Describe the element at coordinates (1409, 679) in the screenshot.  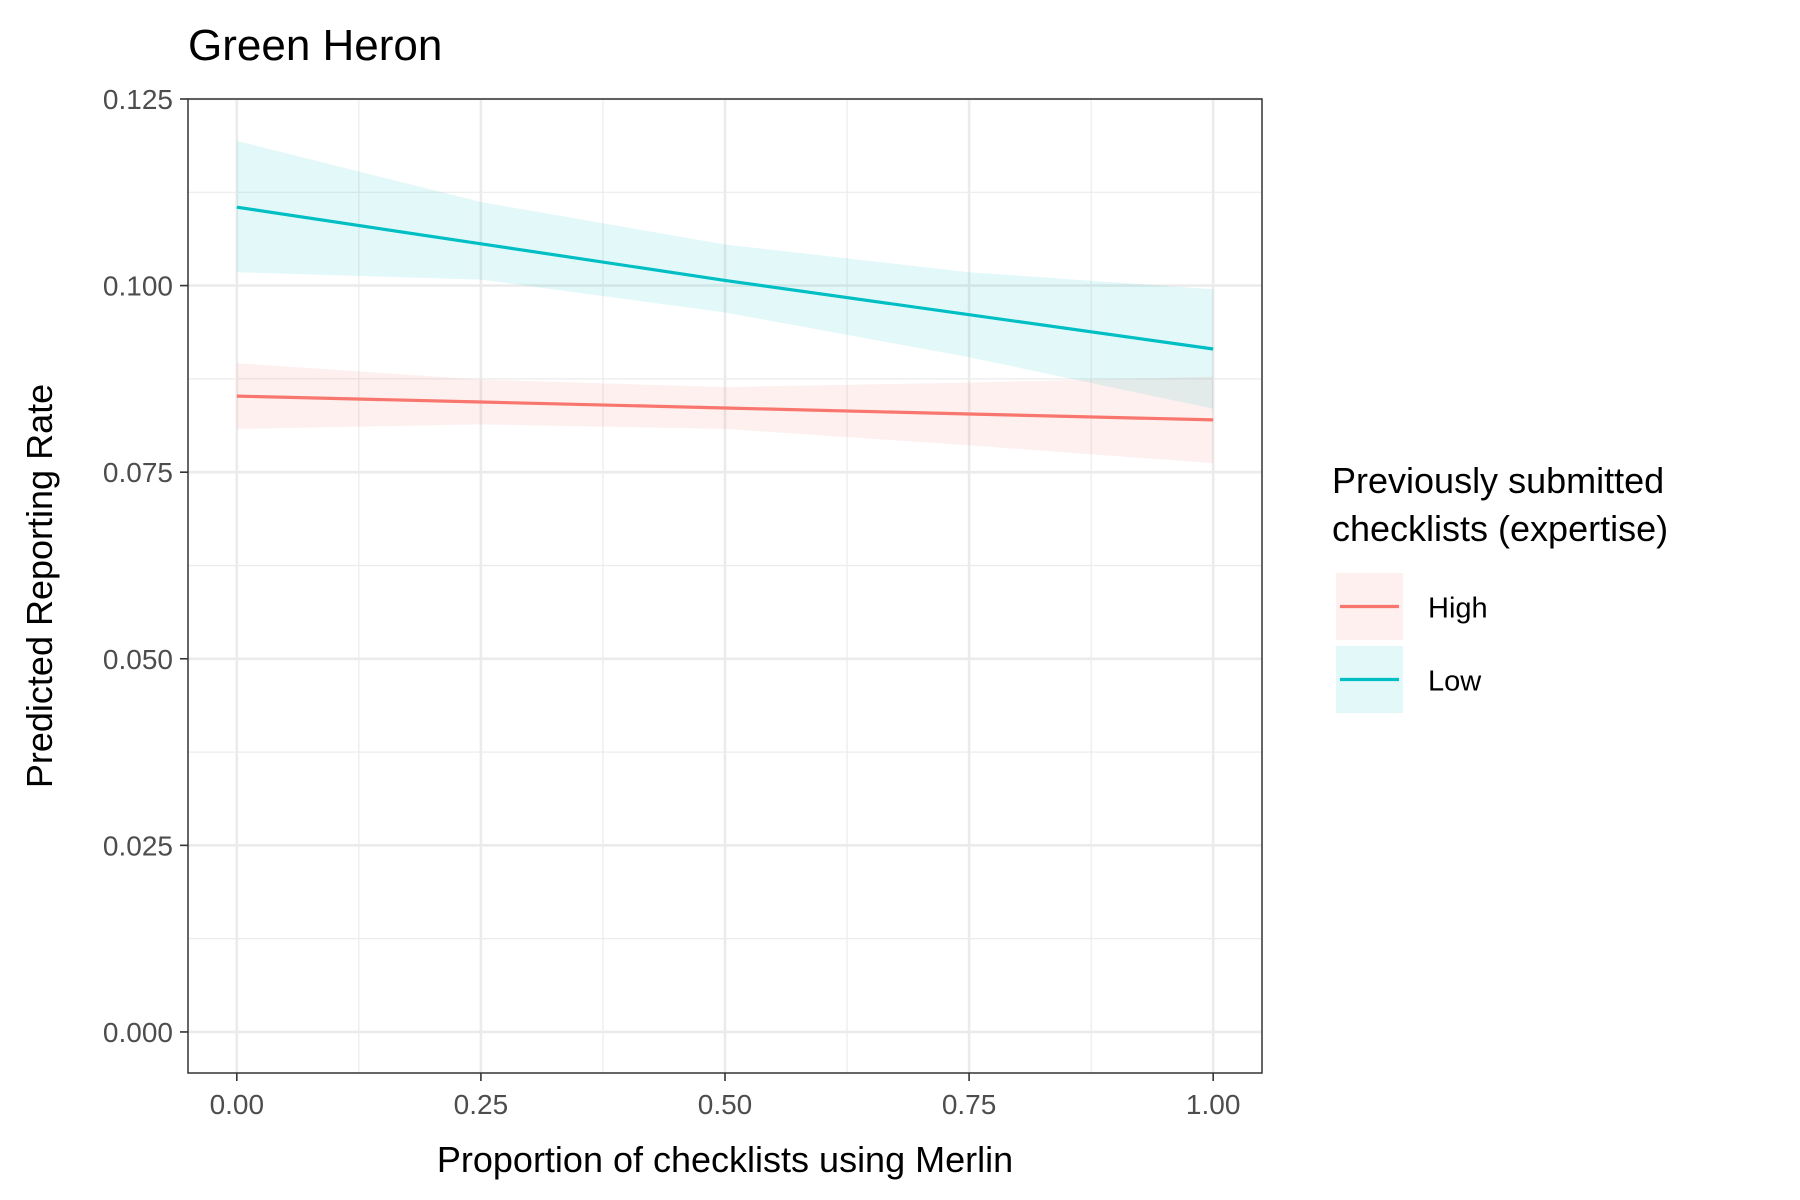
I see `legend-item-low: Low` at that location.